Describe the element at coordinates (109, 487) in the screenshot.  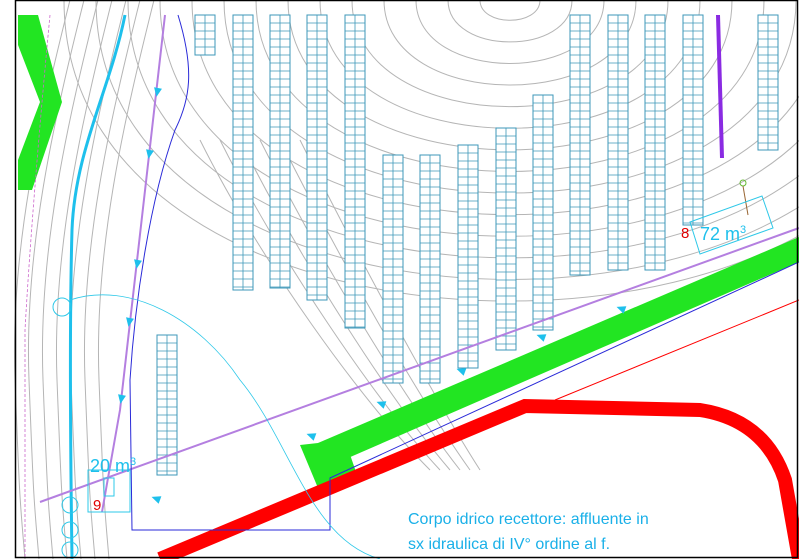
I see `basin-9-inner` at that location.